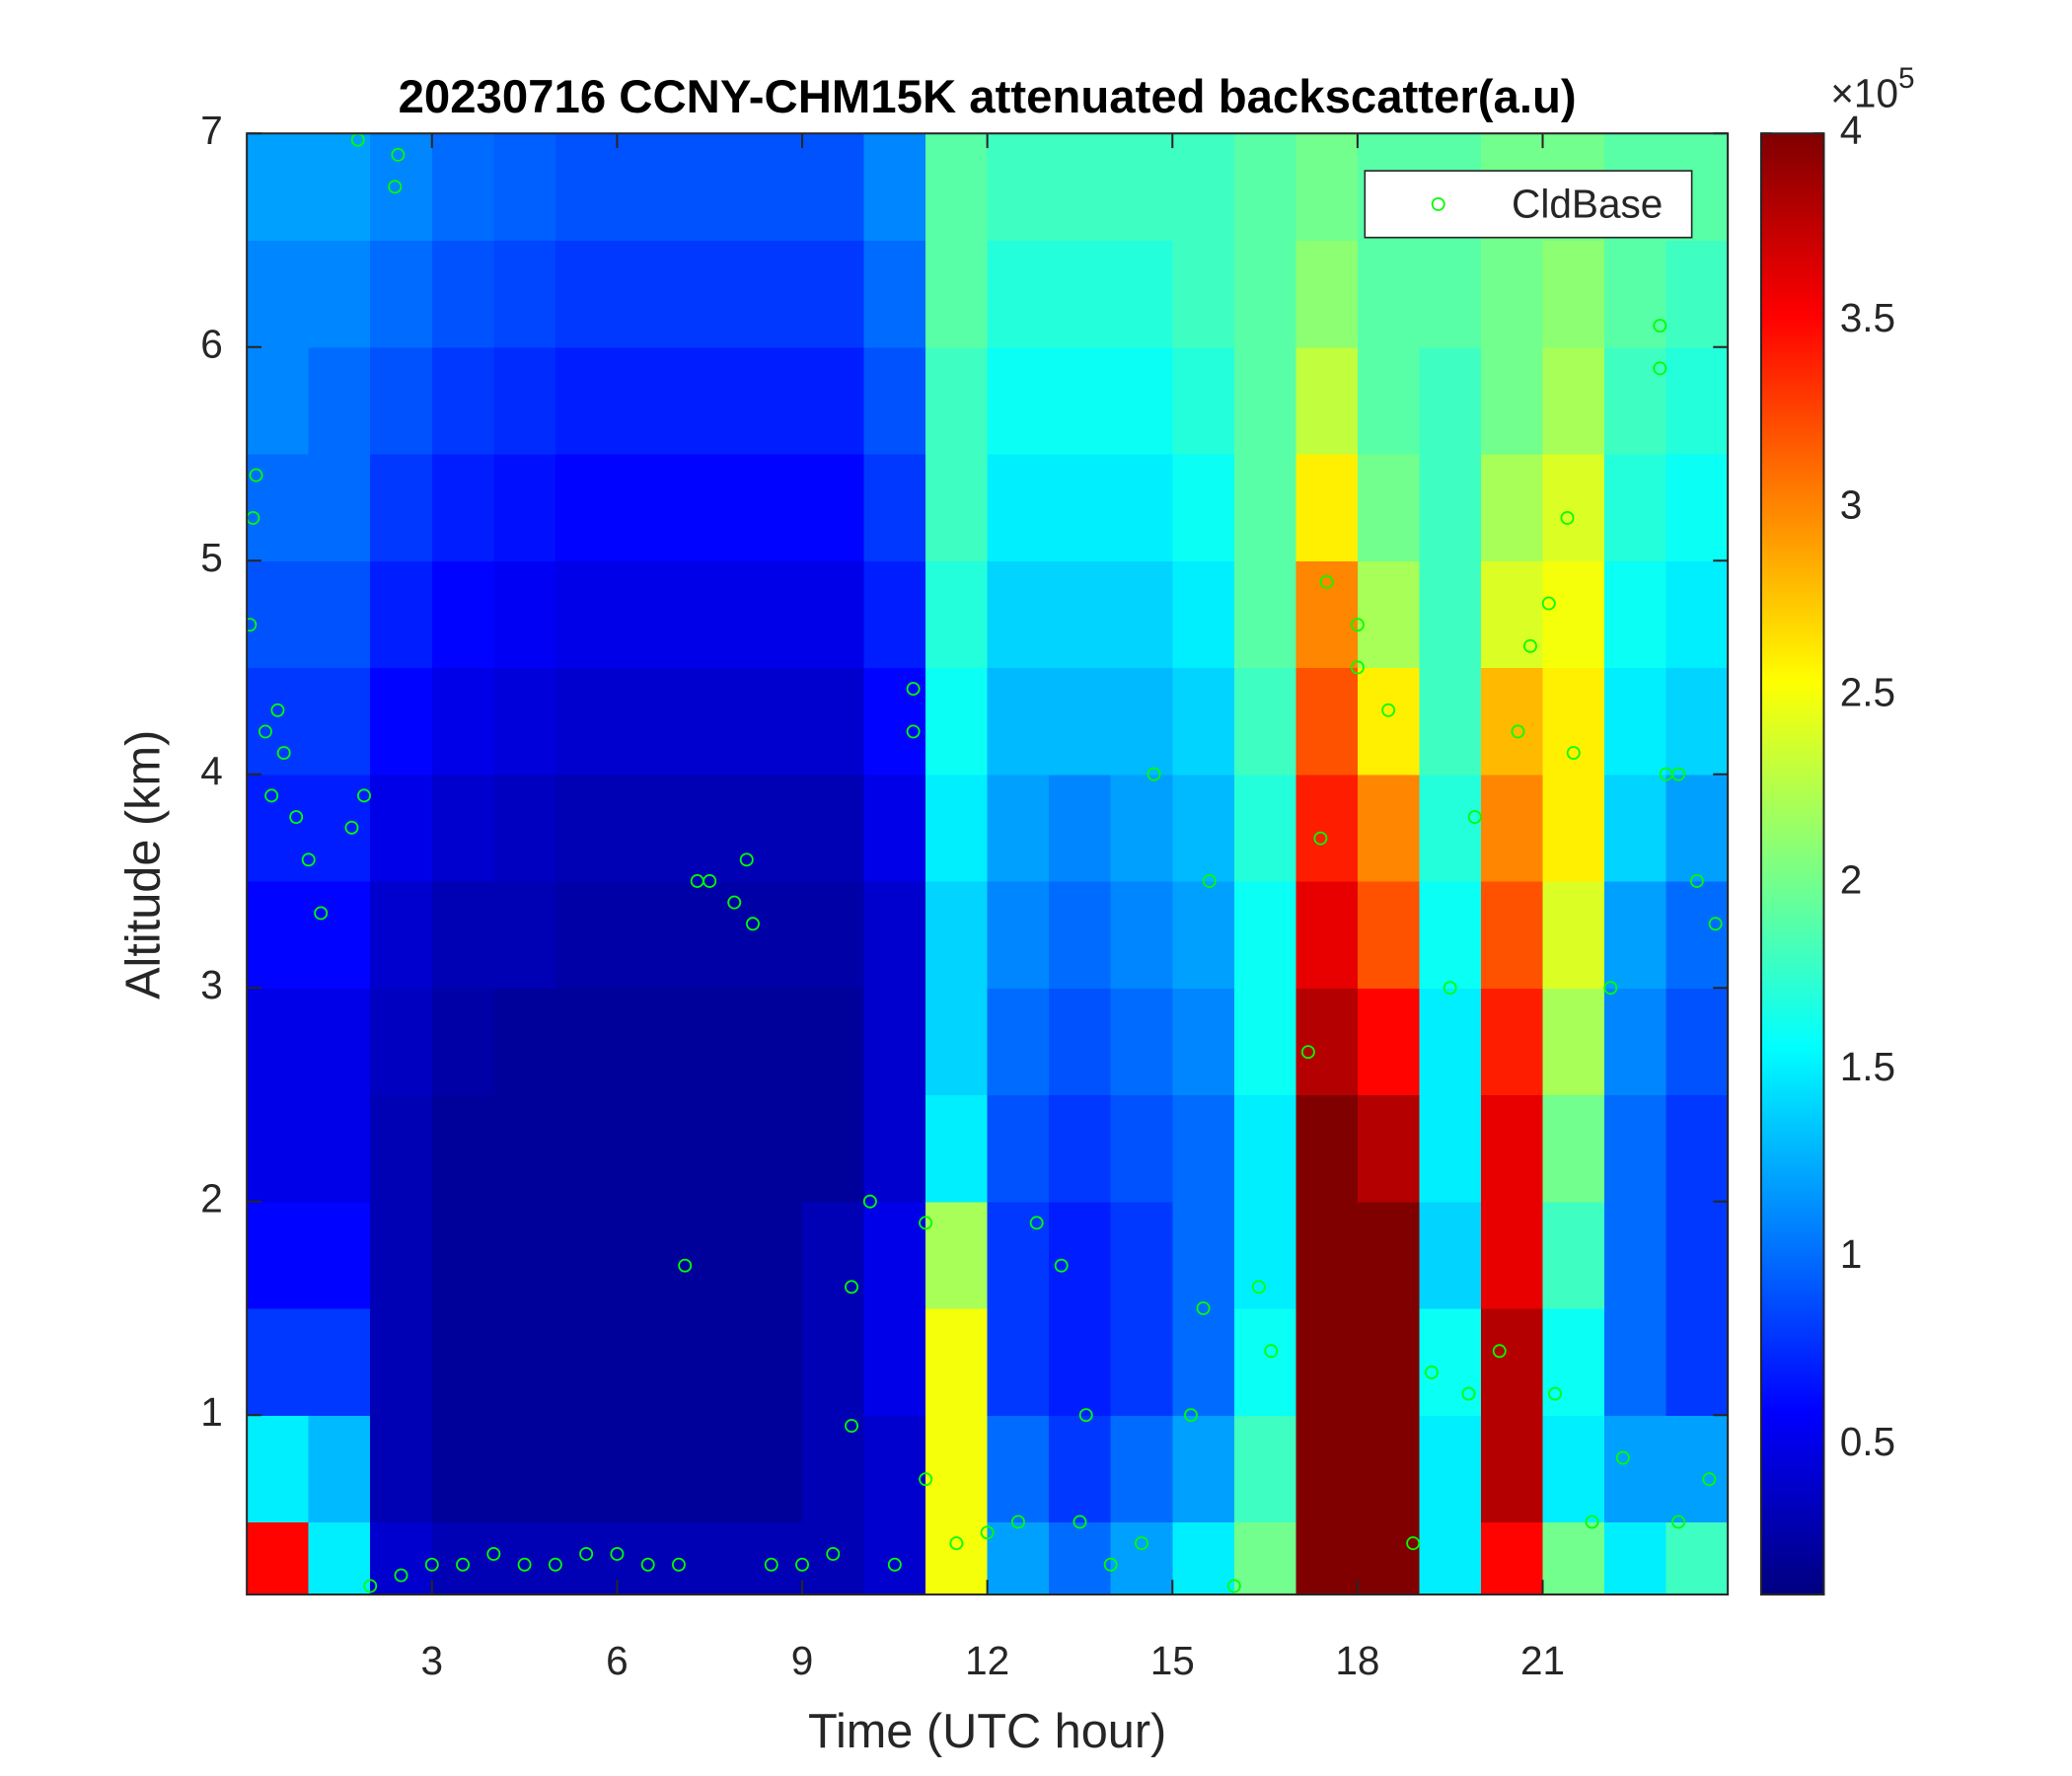 The image size is (2072, 1776). What do you see at coordinates (1868, 318) in the screenshot?
I see `colorbar-tick-label: 3.5` at bounding box center [1868, 318].